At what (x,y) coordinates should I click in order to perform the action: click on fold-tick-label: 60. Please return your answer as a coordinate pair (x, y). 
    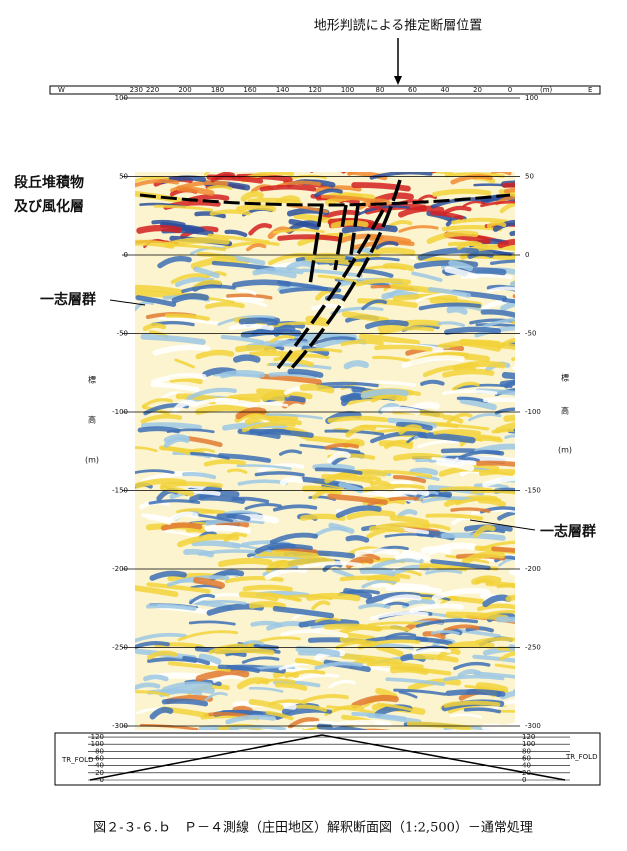
    Looking at the image, I should click on (526, 759).